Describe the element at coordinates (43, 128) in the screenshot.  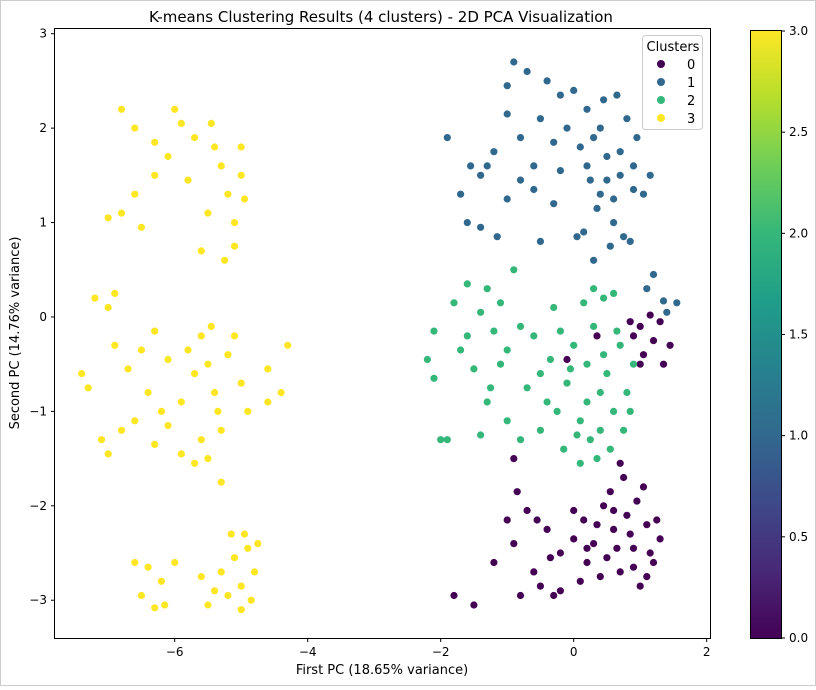
I see `y-tick-label: 2` at that location.